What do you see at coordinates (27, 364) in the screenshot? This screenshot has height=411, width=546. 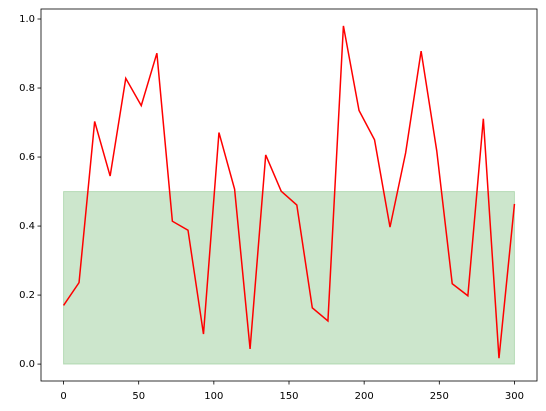 I see `y-tick-label: 0.0` at bounding box center [27, 364].